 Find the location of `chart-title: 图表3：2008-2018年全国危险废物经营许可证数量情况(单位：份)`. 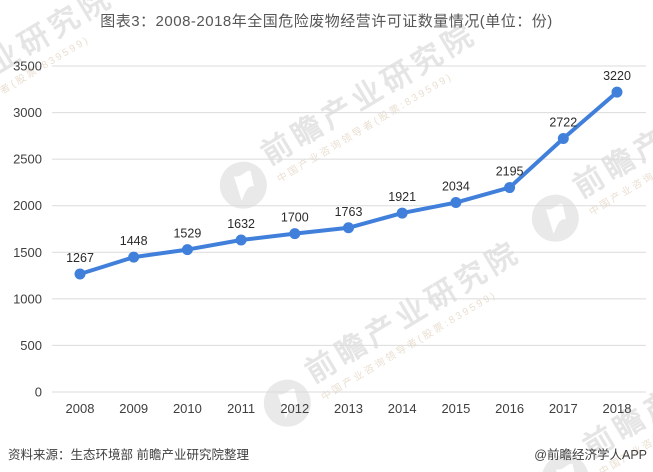

chart-title: 图表3：2008-2018年全国危险废物经营许可证数量情况(单位：份) is located at coordinates (326, 21).